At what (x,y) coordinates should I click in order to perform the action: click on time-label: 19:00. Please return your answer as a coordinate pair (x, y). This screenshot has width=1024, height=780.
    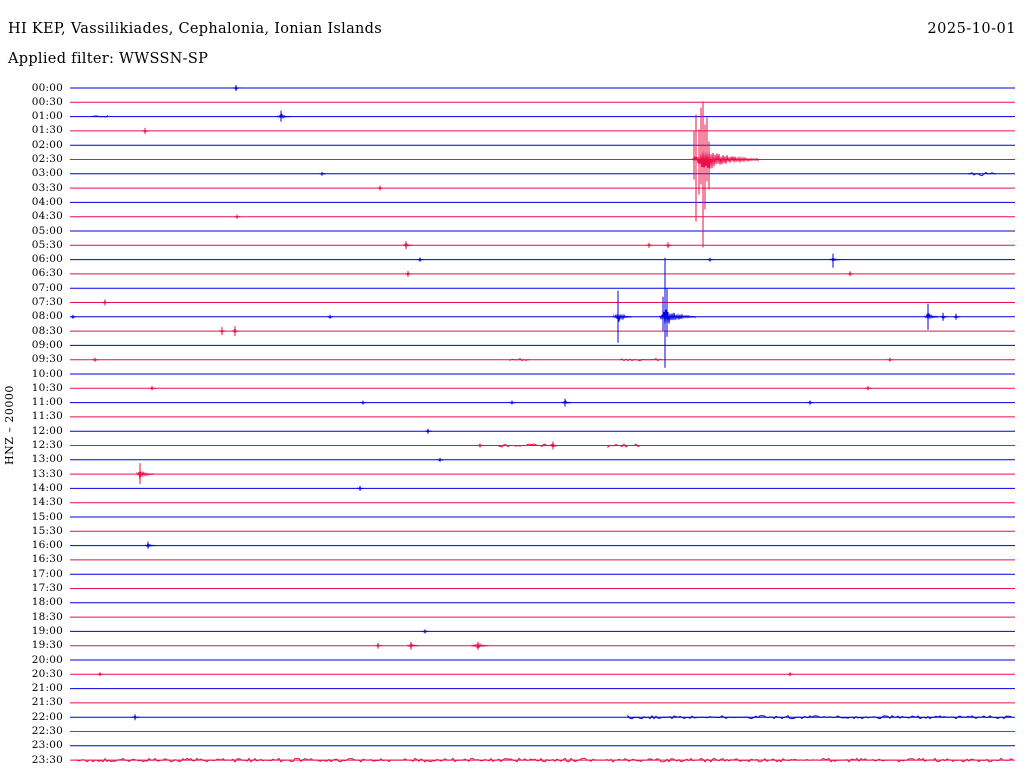
    Looking at the image, I should click on (47, 630).